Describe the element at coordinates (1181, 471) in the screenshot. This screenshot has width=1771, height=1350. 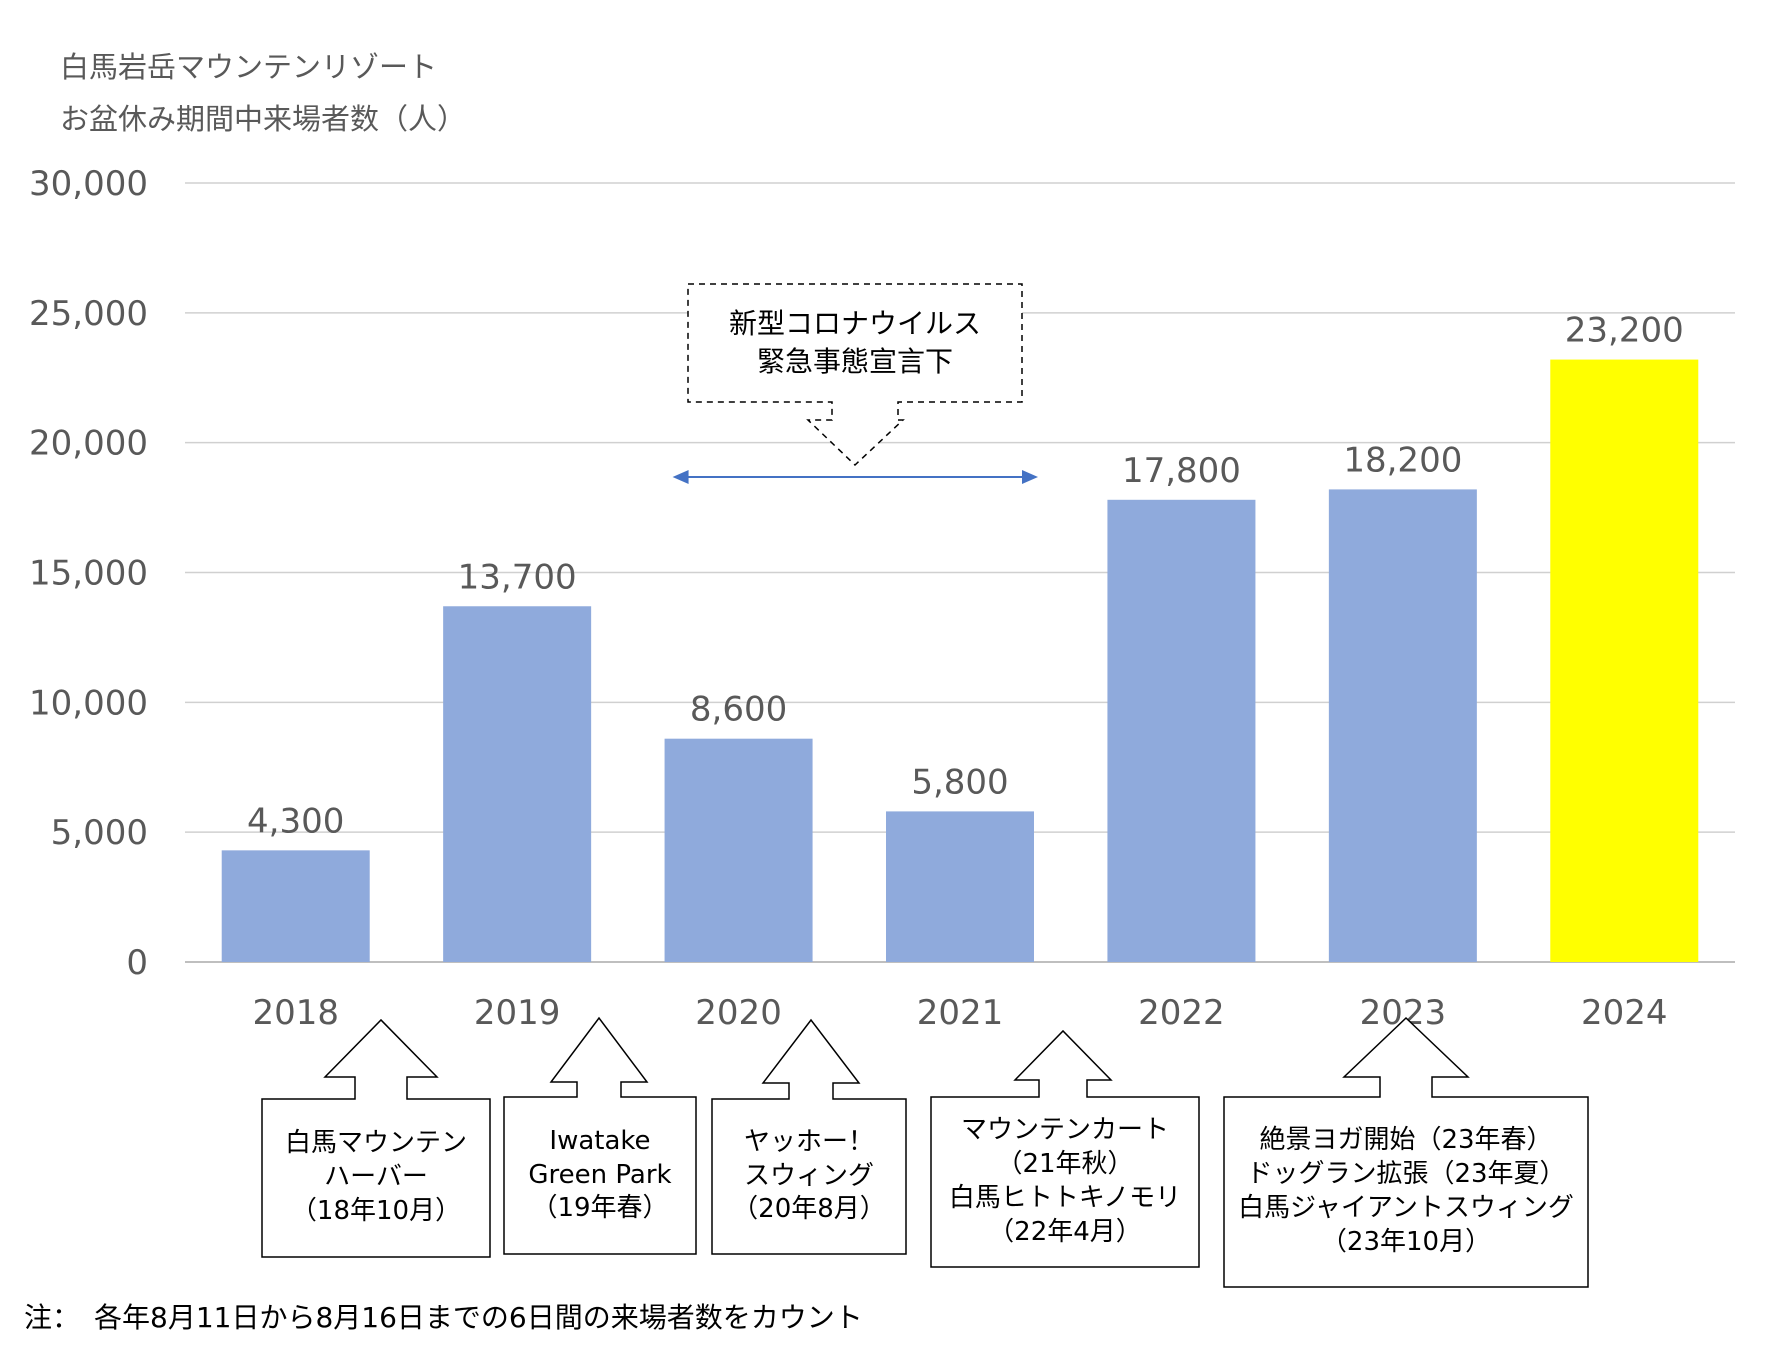
I see `data-label-2022: 17,800` at that location.